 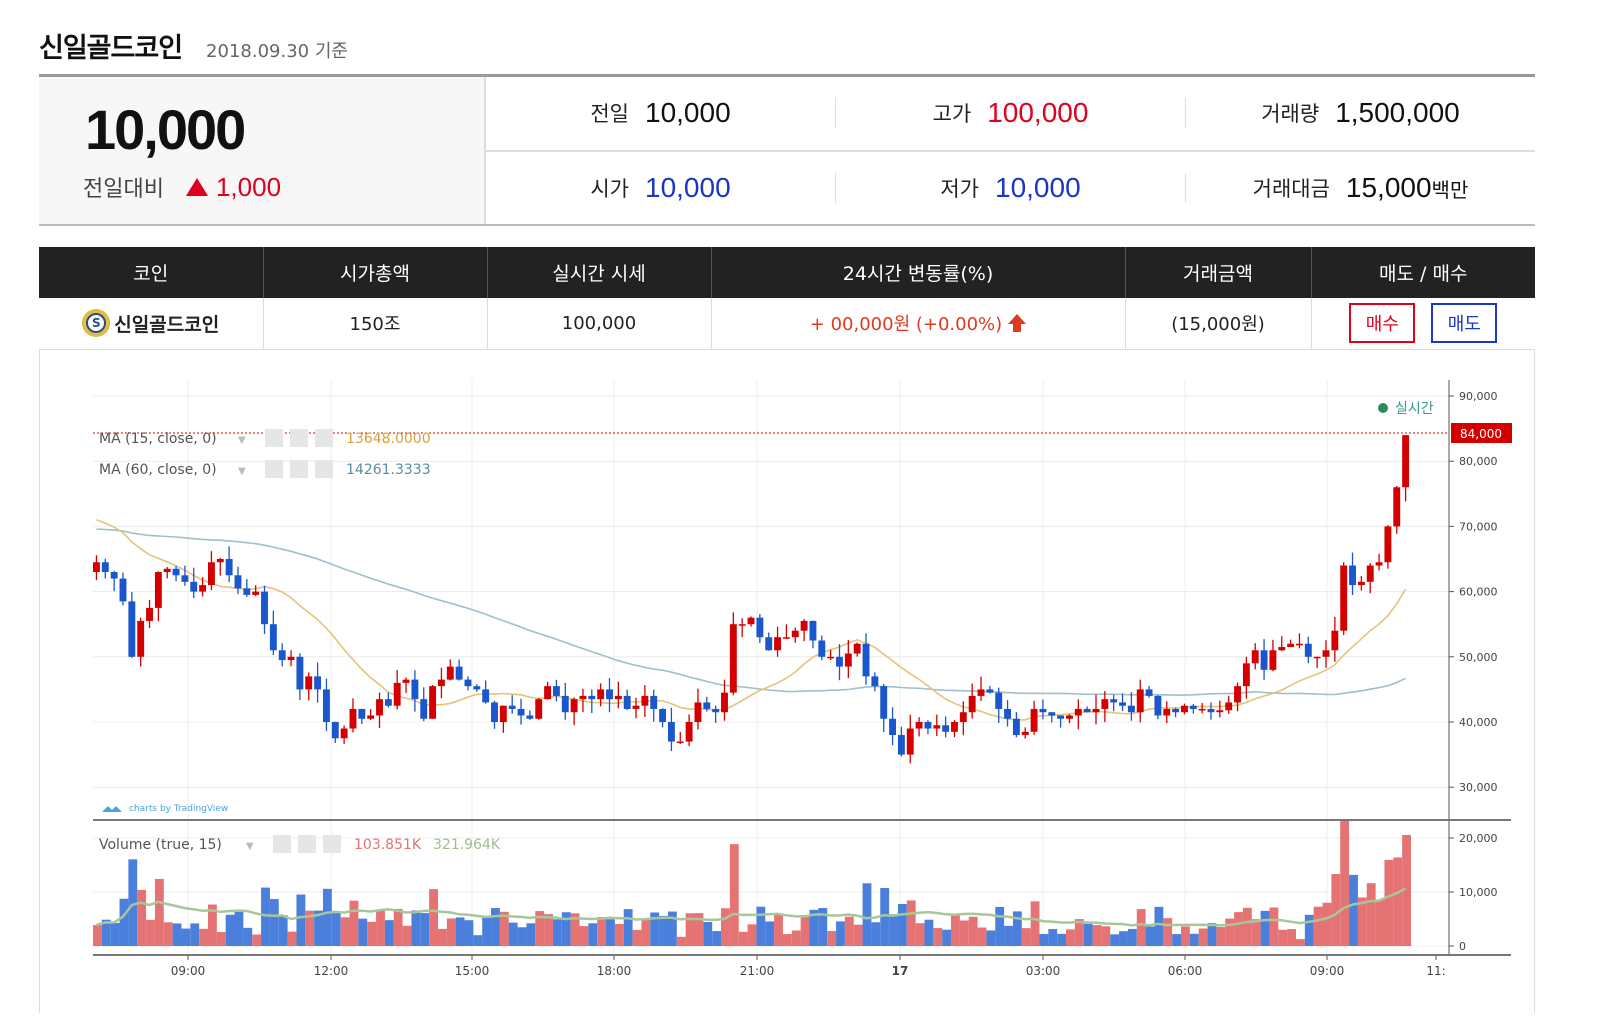 I want to click on buy-button: 매수, so click(x=1382, y=323).